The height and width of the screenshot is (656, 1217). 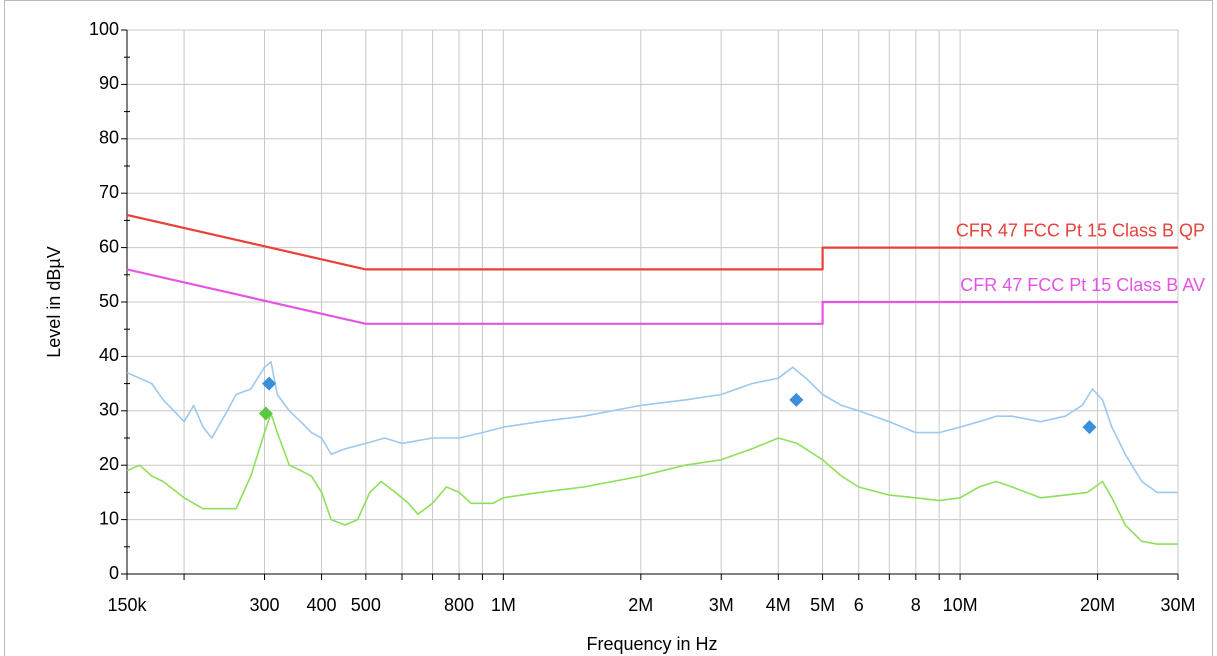 I want to click on limit-label: CFR 47 FCC Pt 15 Class B AV, so click(x=1082, y=285).